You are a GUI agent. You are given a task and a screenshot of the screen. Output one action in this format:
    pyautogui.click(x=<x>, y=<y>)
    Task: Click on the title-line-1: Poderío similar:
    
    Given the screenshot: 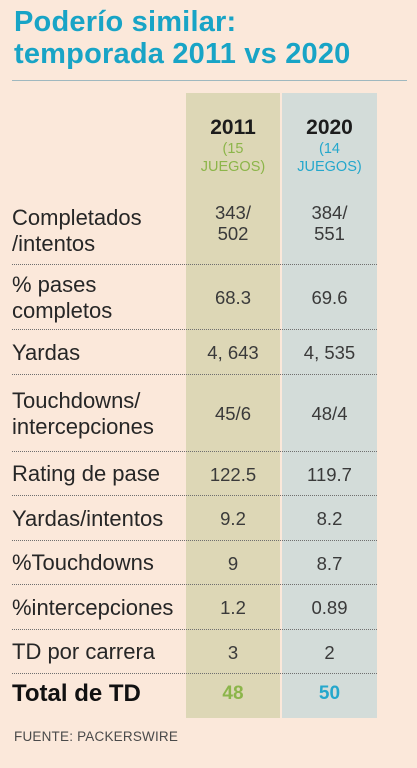 What is the action you would take?
    pyautogui.click(x=125, y=22)
    